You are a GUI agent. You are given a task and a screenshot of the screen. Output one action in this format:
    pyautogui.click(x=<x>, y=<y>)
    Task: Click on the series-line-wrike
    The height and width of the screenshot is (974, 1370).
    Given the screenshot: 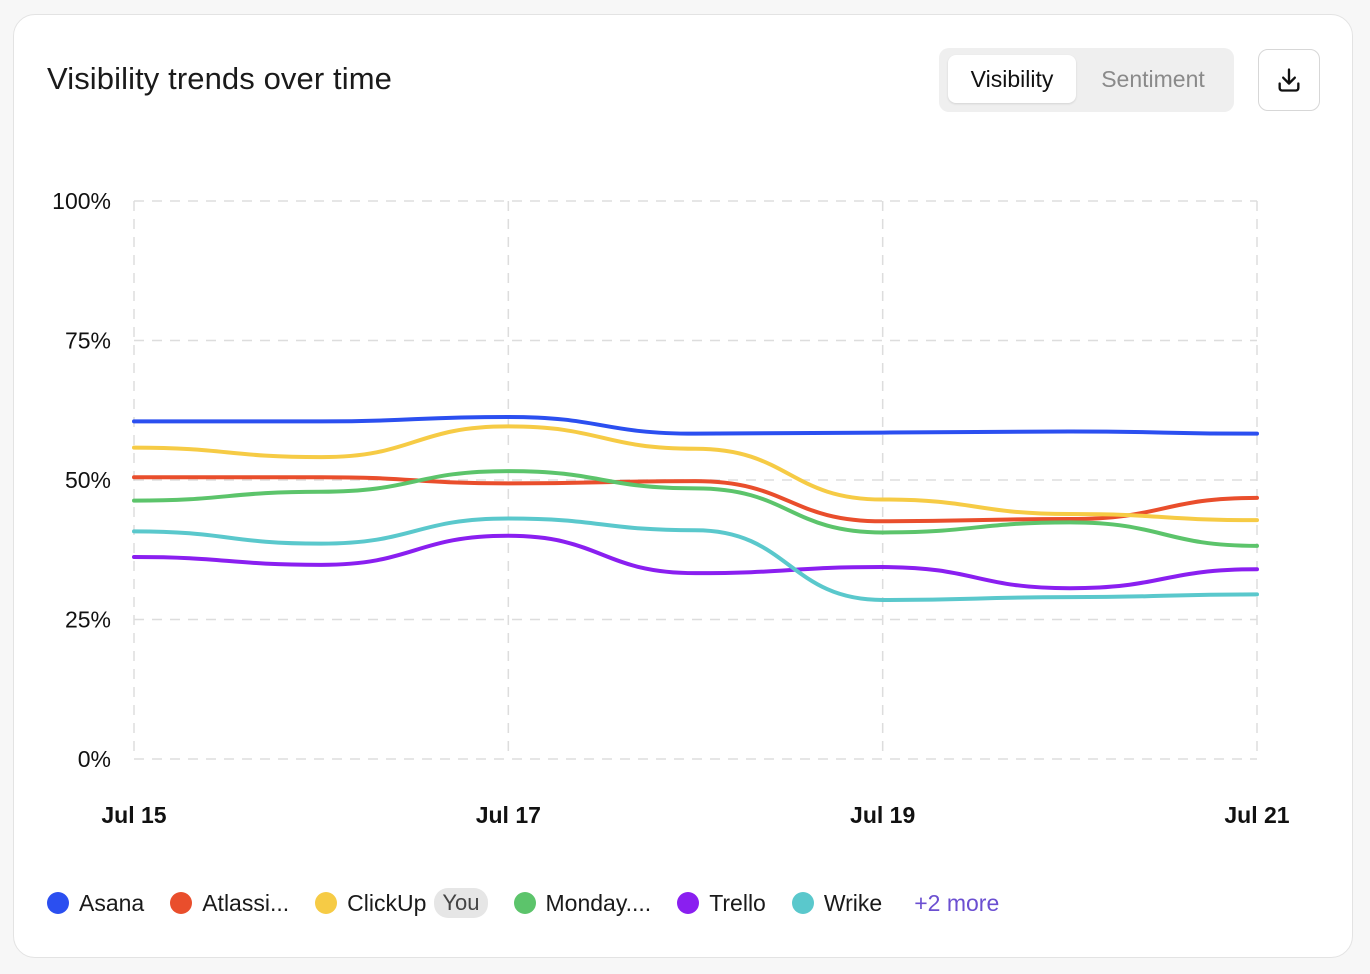 What is the action you would take?
    pyautogui.click(x=695, y=559)
    